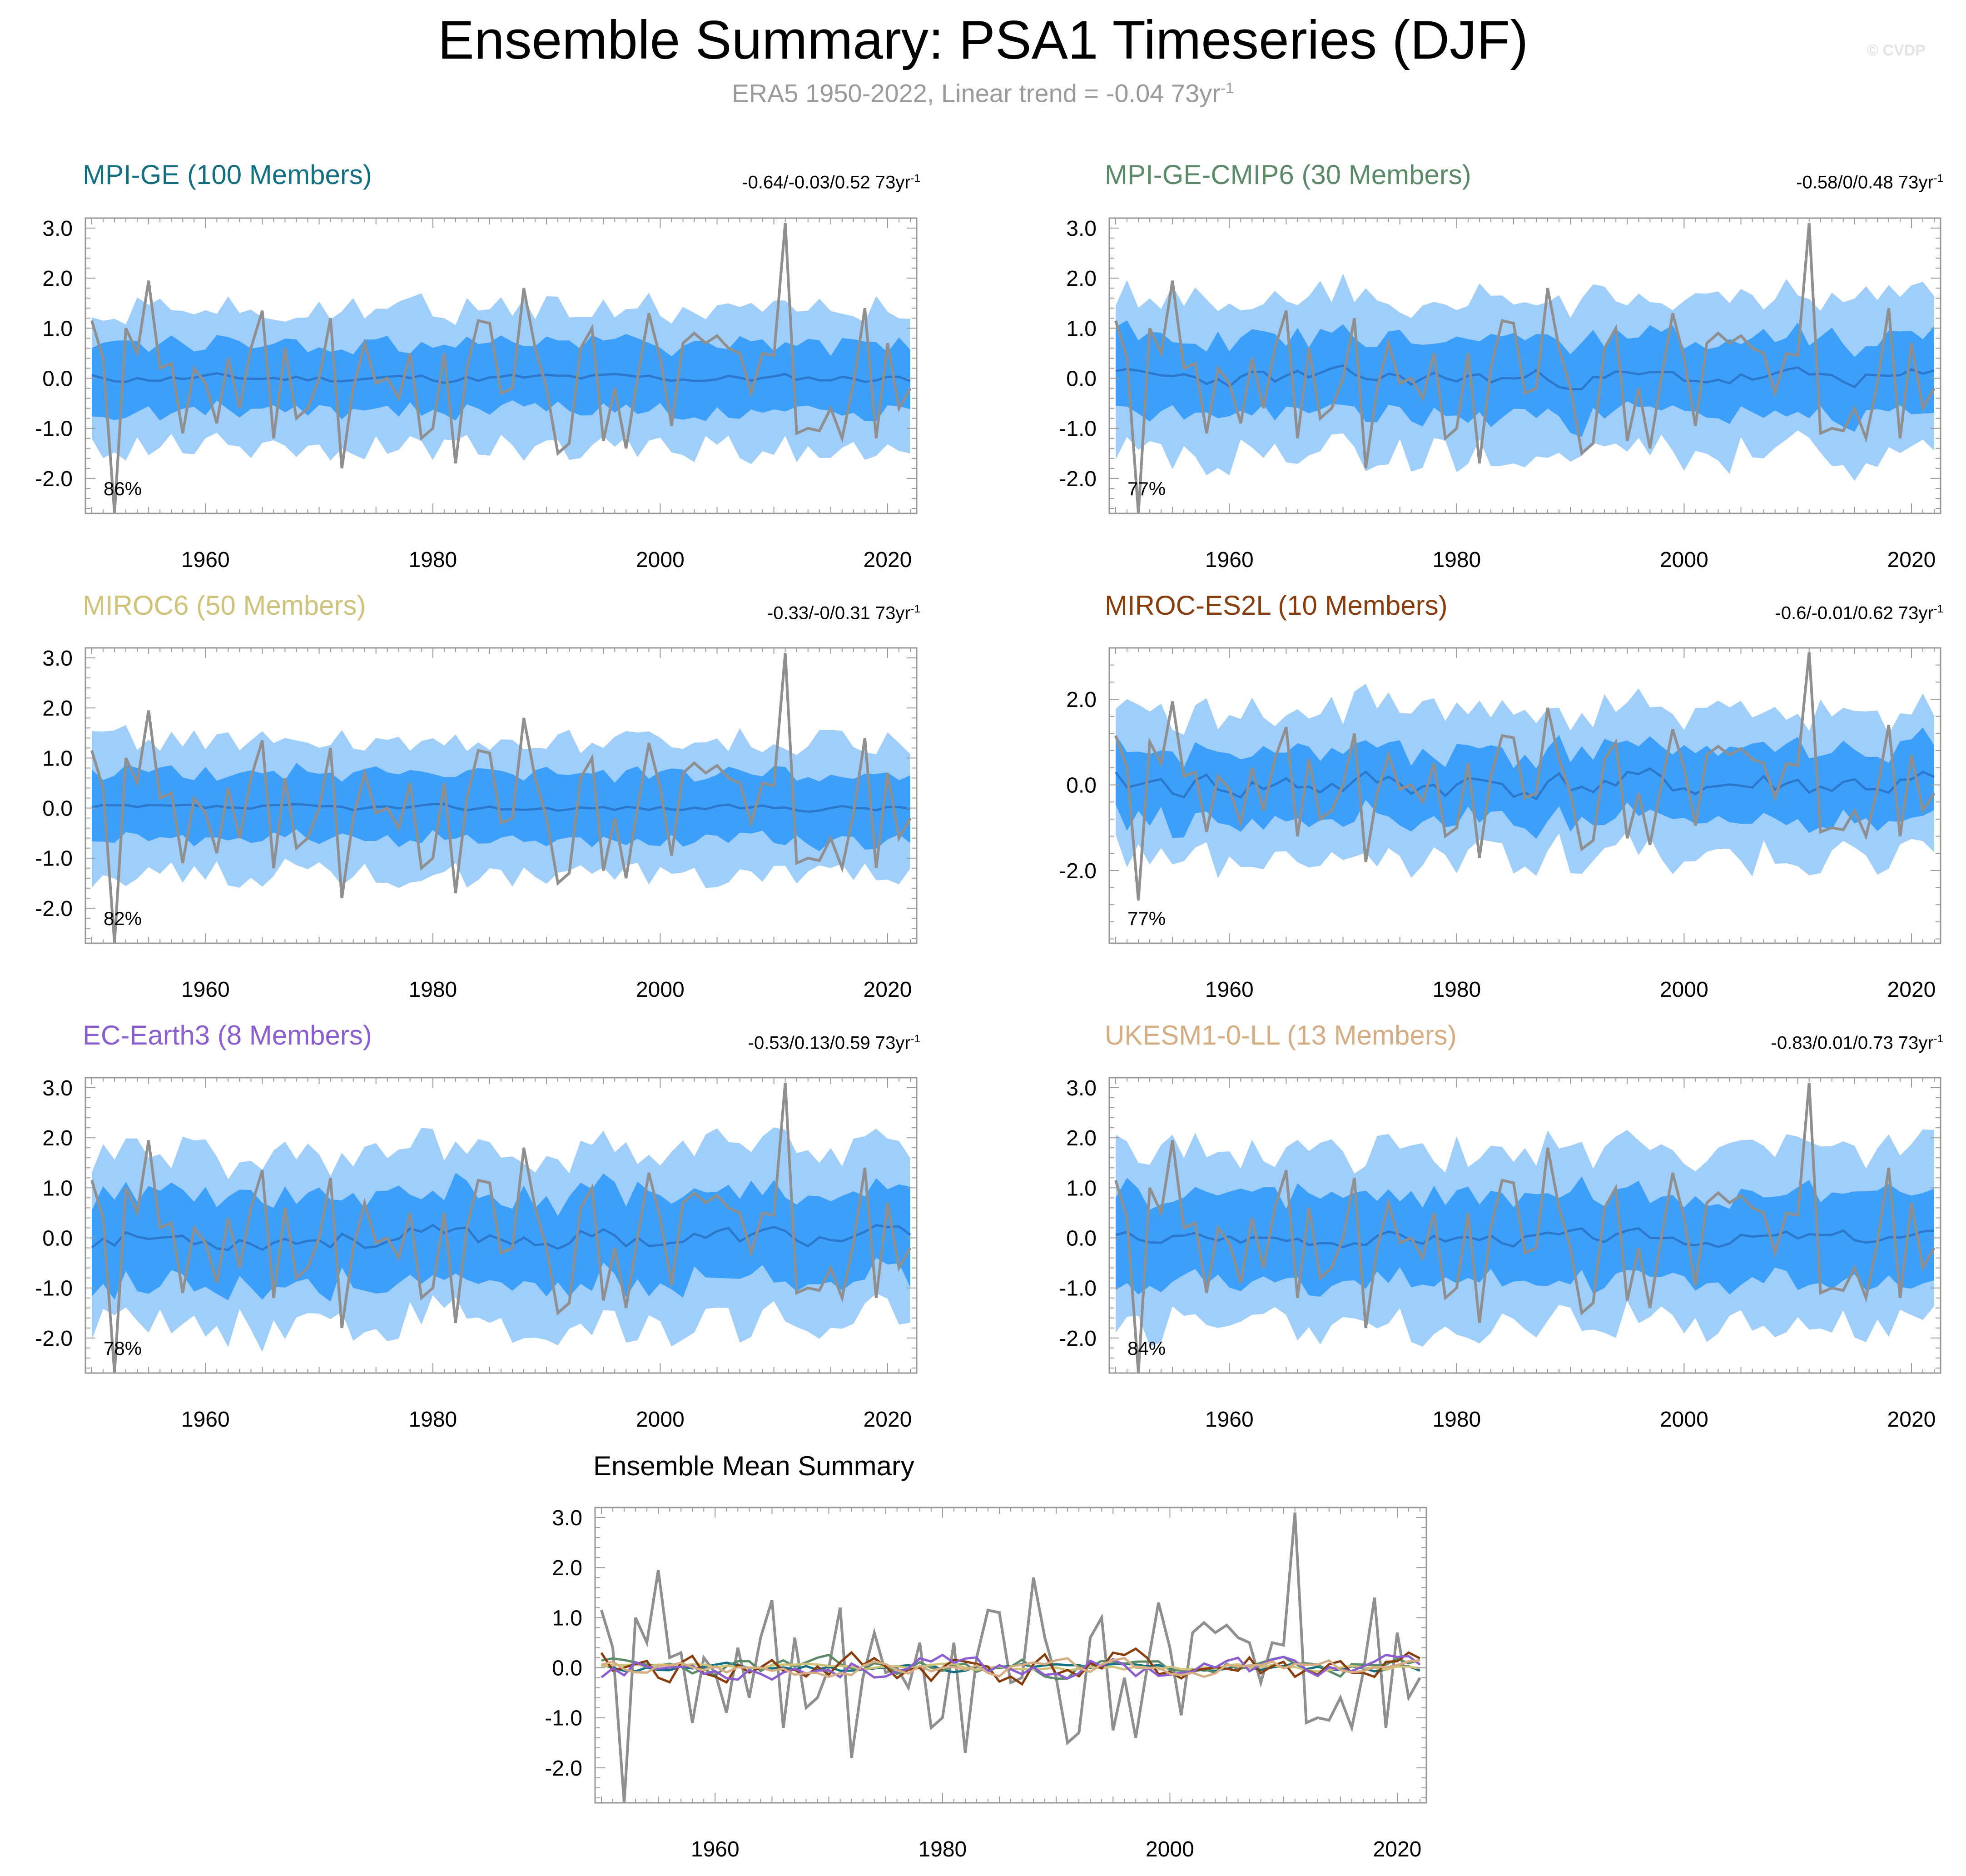 The width and height of the screenshot is (1966, 1876). I want to click on panel-title-ensemble-mean-summary: Ensemble Mean Summary, so click(753, 1466).